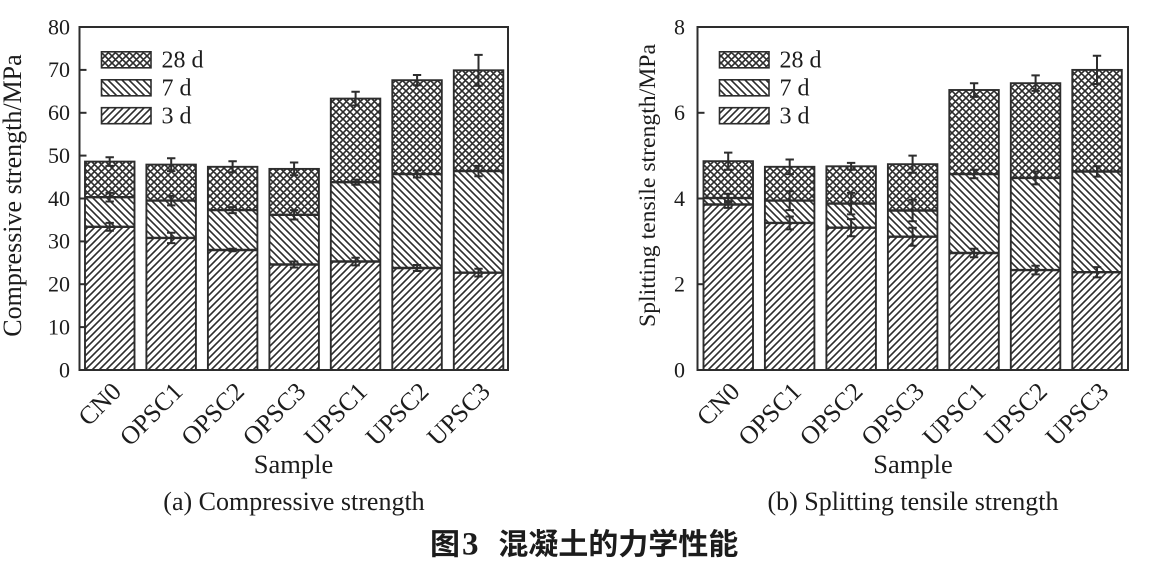 This screenshot has height=566, width=1150. What do you see at coordinates (912, 501) in the screenshot?
I see `svg-text: (b) Splitting tensile strength` at bounding box center [912, 501].